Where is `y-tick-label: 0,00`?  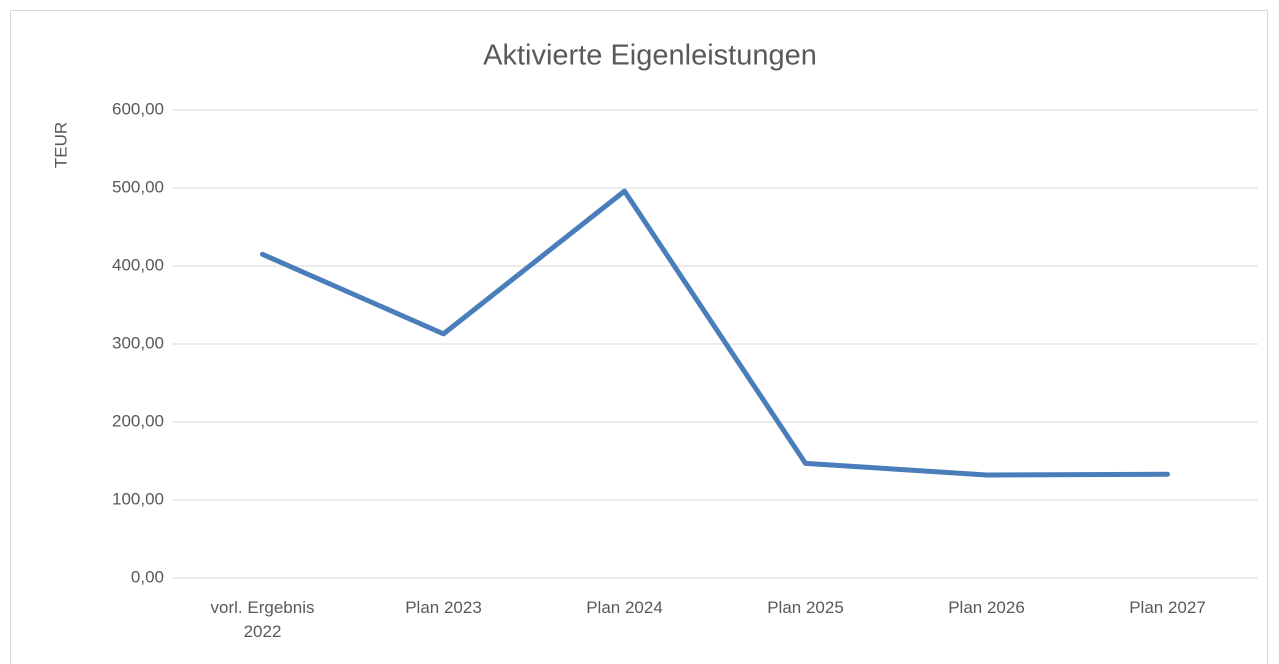
y-tick-label: 0,00 is located at coordinates (147, 576).